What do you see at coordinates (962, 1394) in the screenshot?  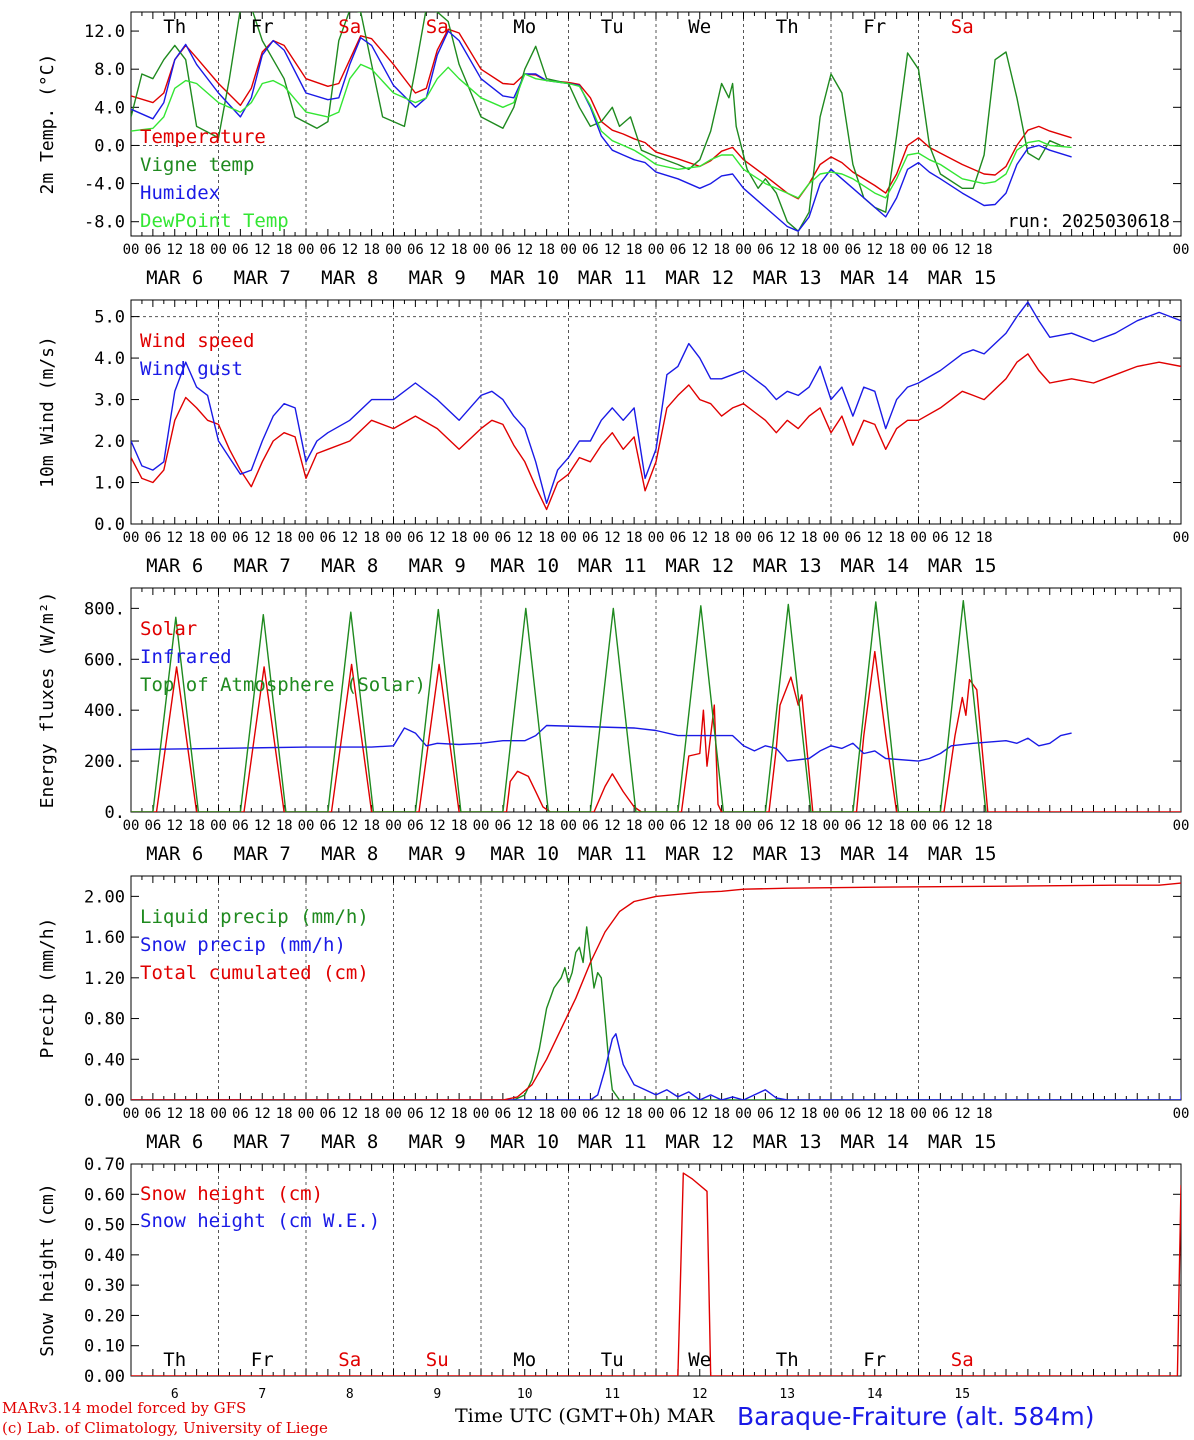 I see `day-number-label: 15` at bounding box center [962, 1394].